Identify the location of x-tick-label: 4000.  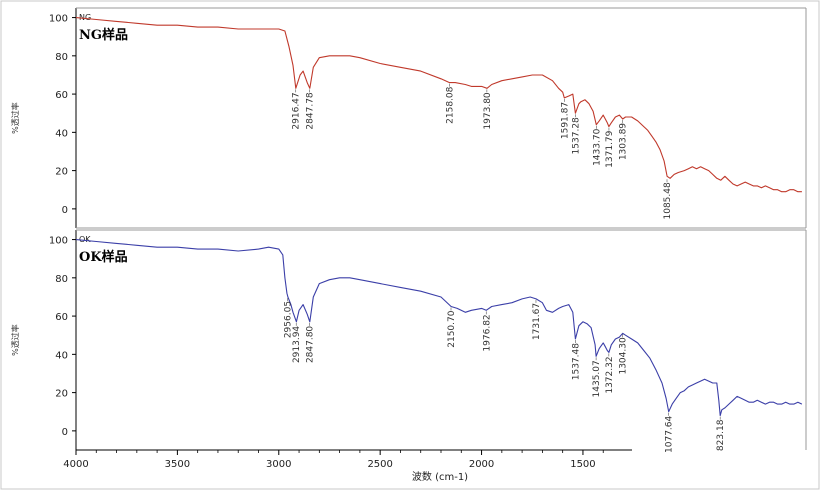
(75, 464).